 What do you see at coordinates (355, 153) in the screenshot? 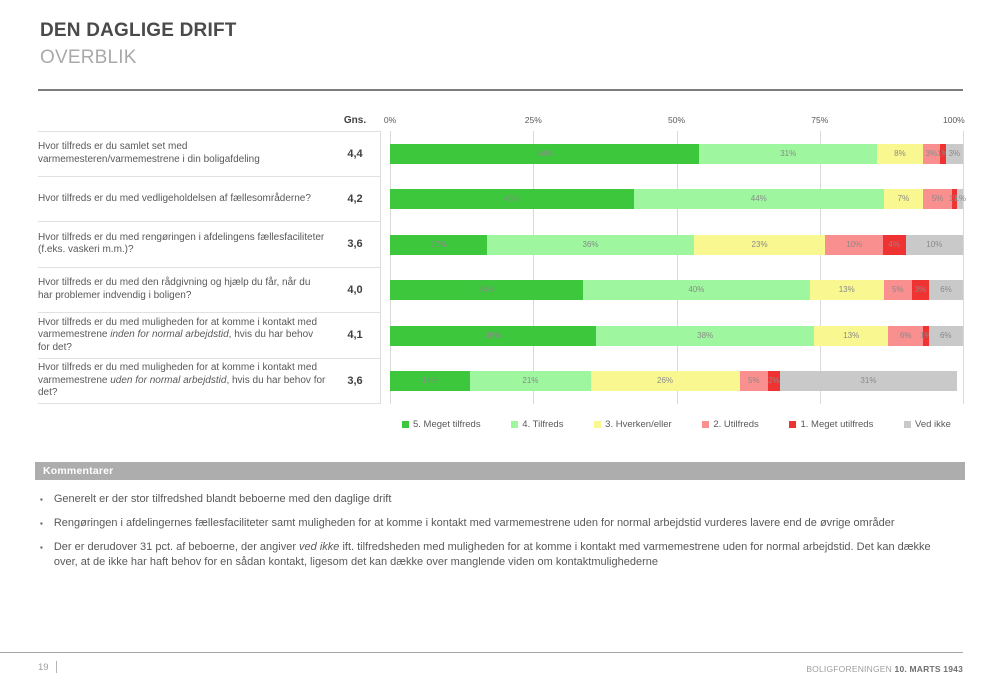
I see `gns-value: 4,4` at bounding box center [355, 153].